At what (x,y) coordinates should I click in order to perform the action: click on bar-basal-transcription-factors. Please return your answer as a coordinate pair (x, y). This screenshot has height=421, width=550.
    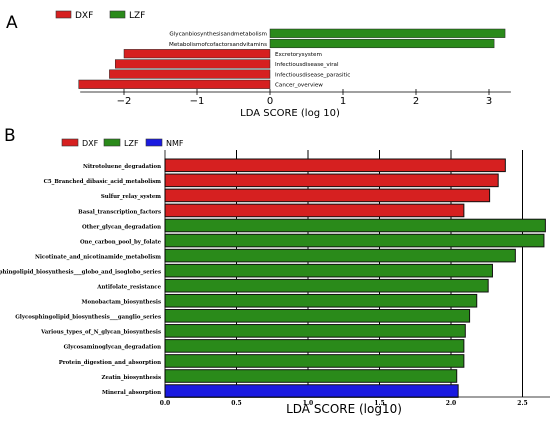
    Looking at the image, I should click on (314, 210).